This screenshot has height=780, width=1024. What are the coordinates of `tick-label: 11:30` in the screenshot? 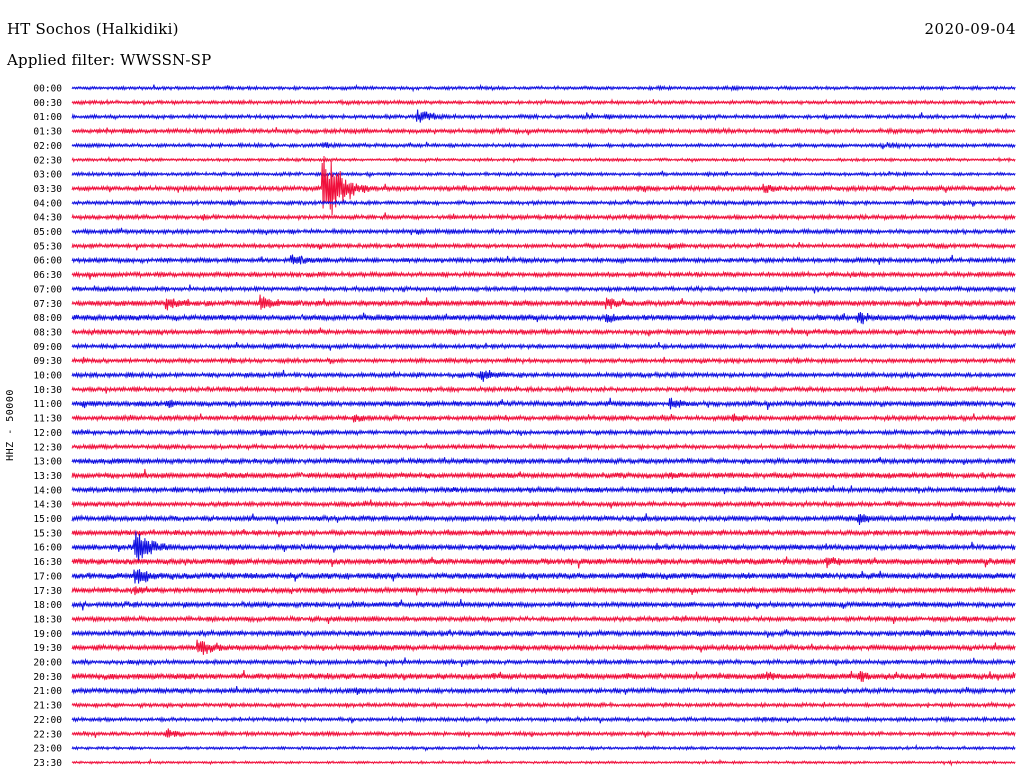 It's located at (47, 419).